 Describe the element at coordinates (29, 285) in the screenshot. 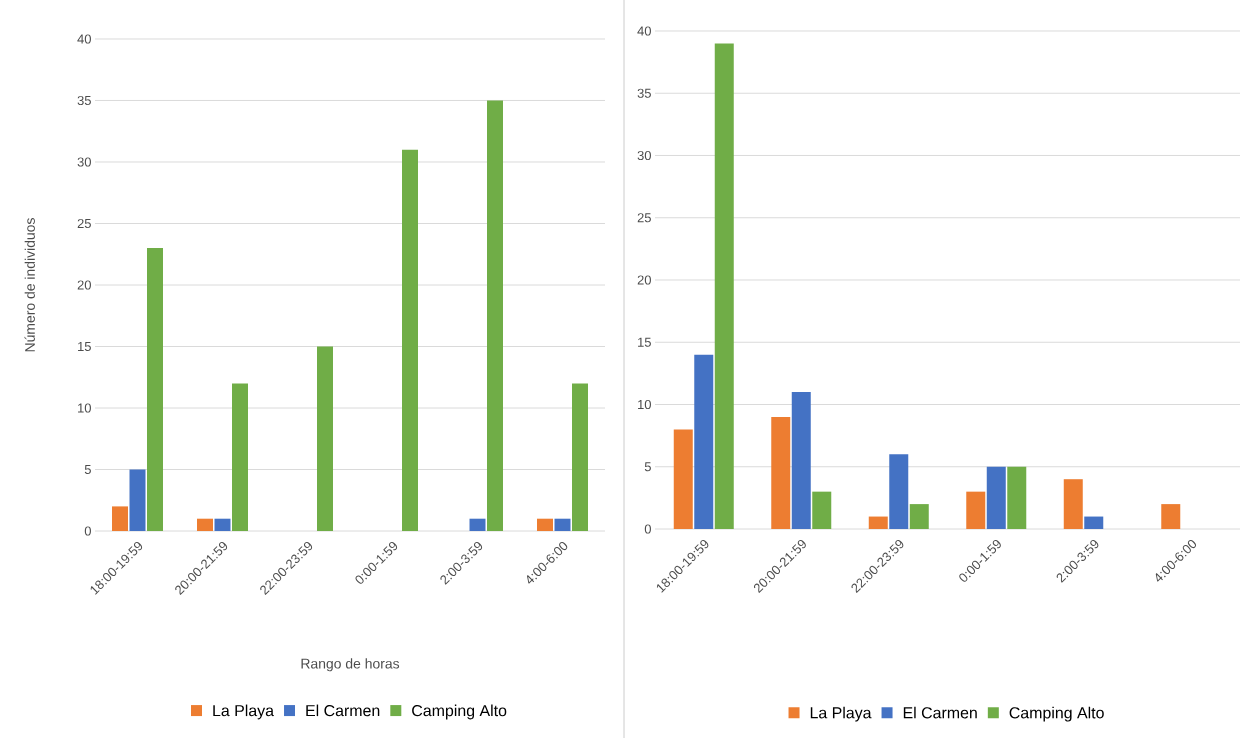

I see `y-axis-title: Número de individuos` at that location.